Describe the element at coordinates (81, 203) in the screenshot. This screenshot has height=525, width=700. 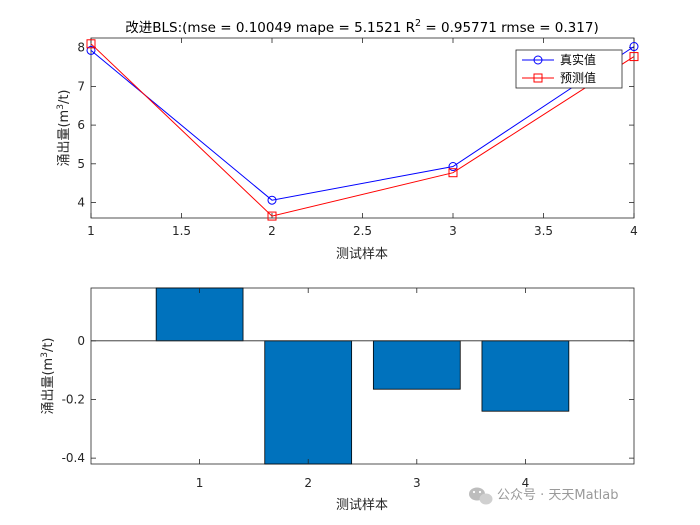
I see `y-tick-label: 4` at that location.